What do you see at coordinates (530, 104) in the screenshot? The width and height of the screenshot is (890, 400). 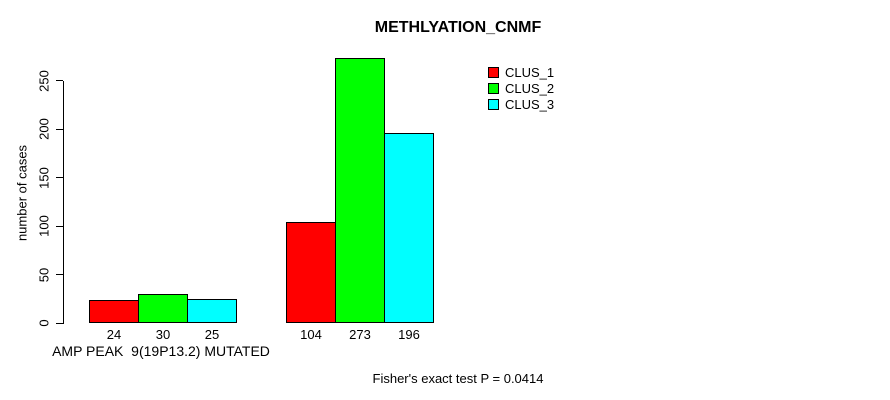 I see `legend-label: CLUS_3` at bounding box center [530, 104].